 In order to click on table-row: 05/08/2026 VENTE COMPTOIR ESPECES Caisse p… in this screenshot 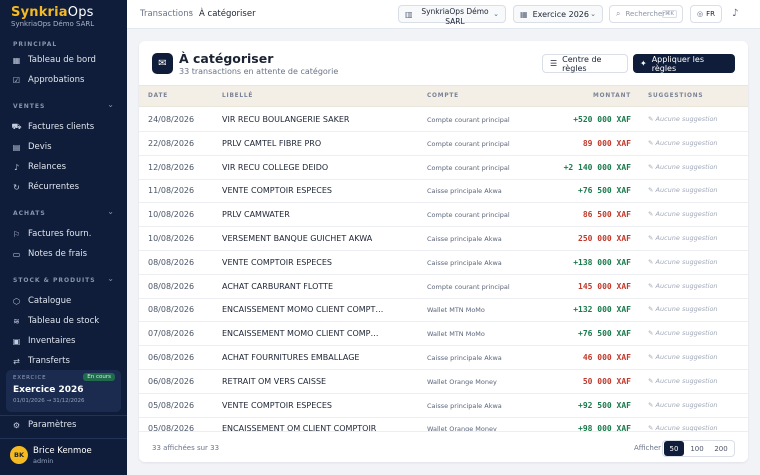, I will do `click(443, 406)`.